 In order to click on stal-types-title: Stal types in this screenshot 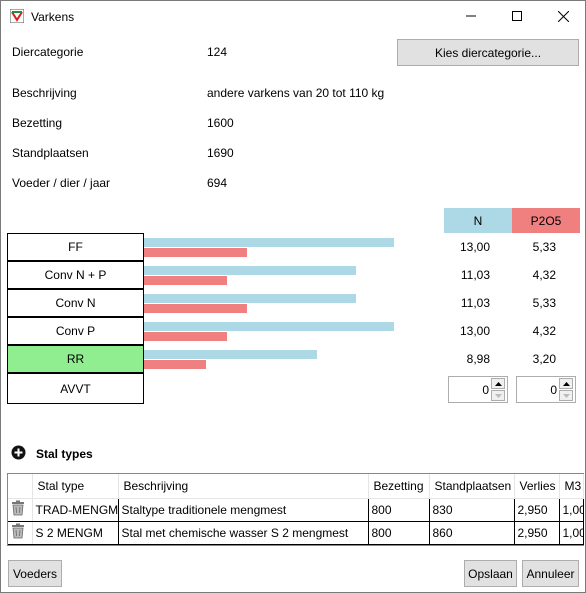, I will do `click(64, 454)`.